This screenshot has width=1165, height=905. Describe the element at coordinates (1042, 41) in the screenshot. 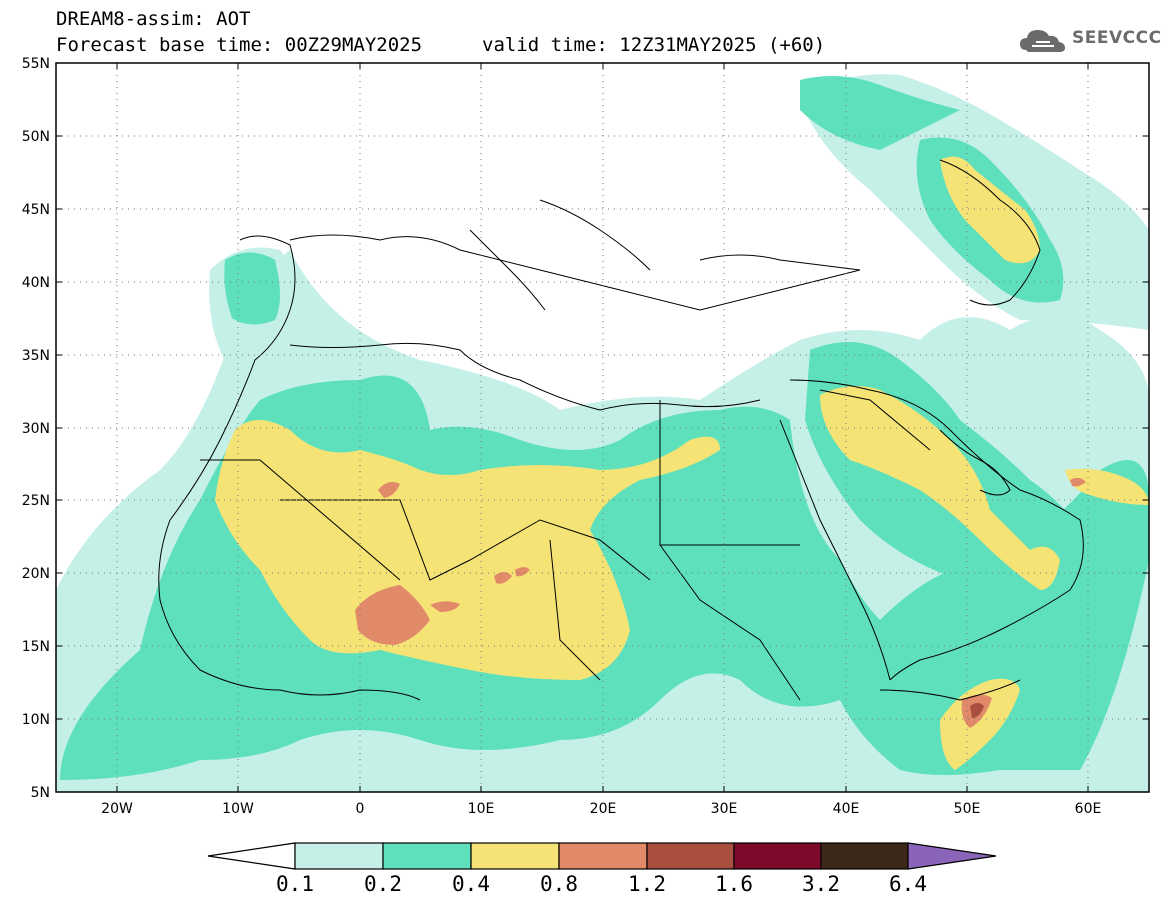

I see `cloud-icon` at that location.